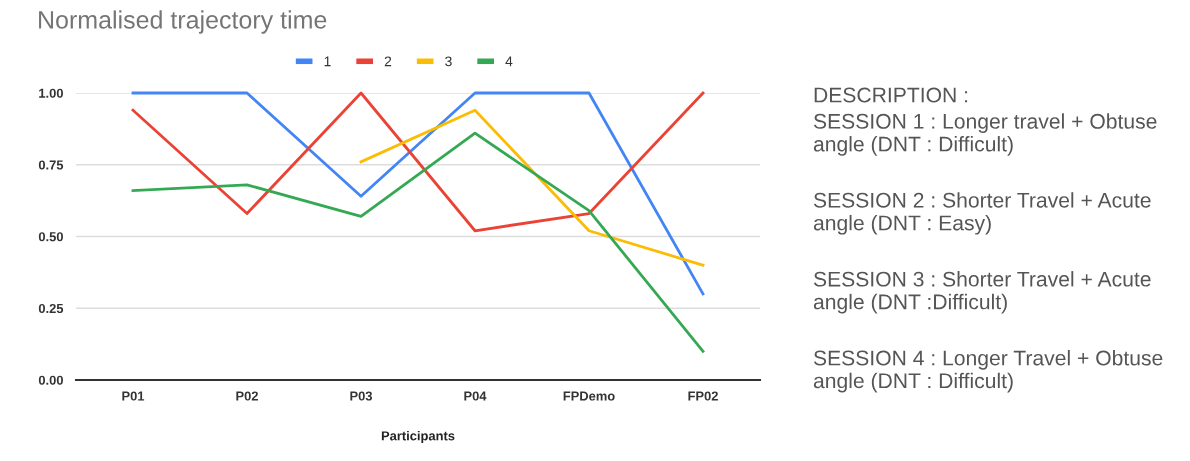  What do you see at coordinates (891, 95) in the screenshot?
I see `text: DESCRIPTION :` at bounding box center [891, 95].